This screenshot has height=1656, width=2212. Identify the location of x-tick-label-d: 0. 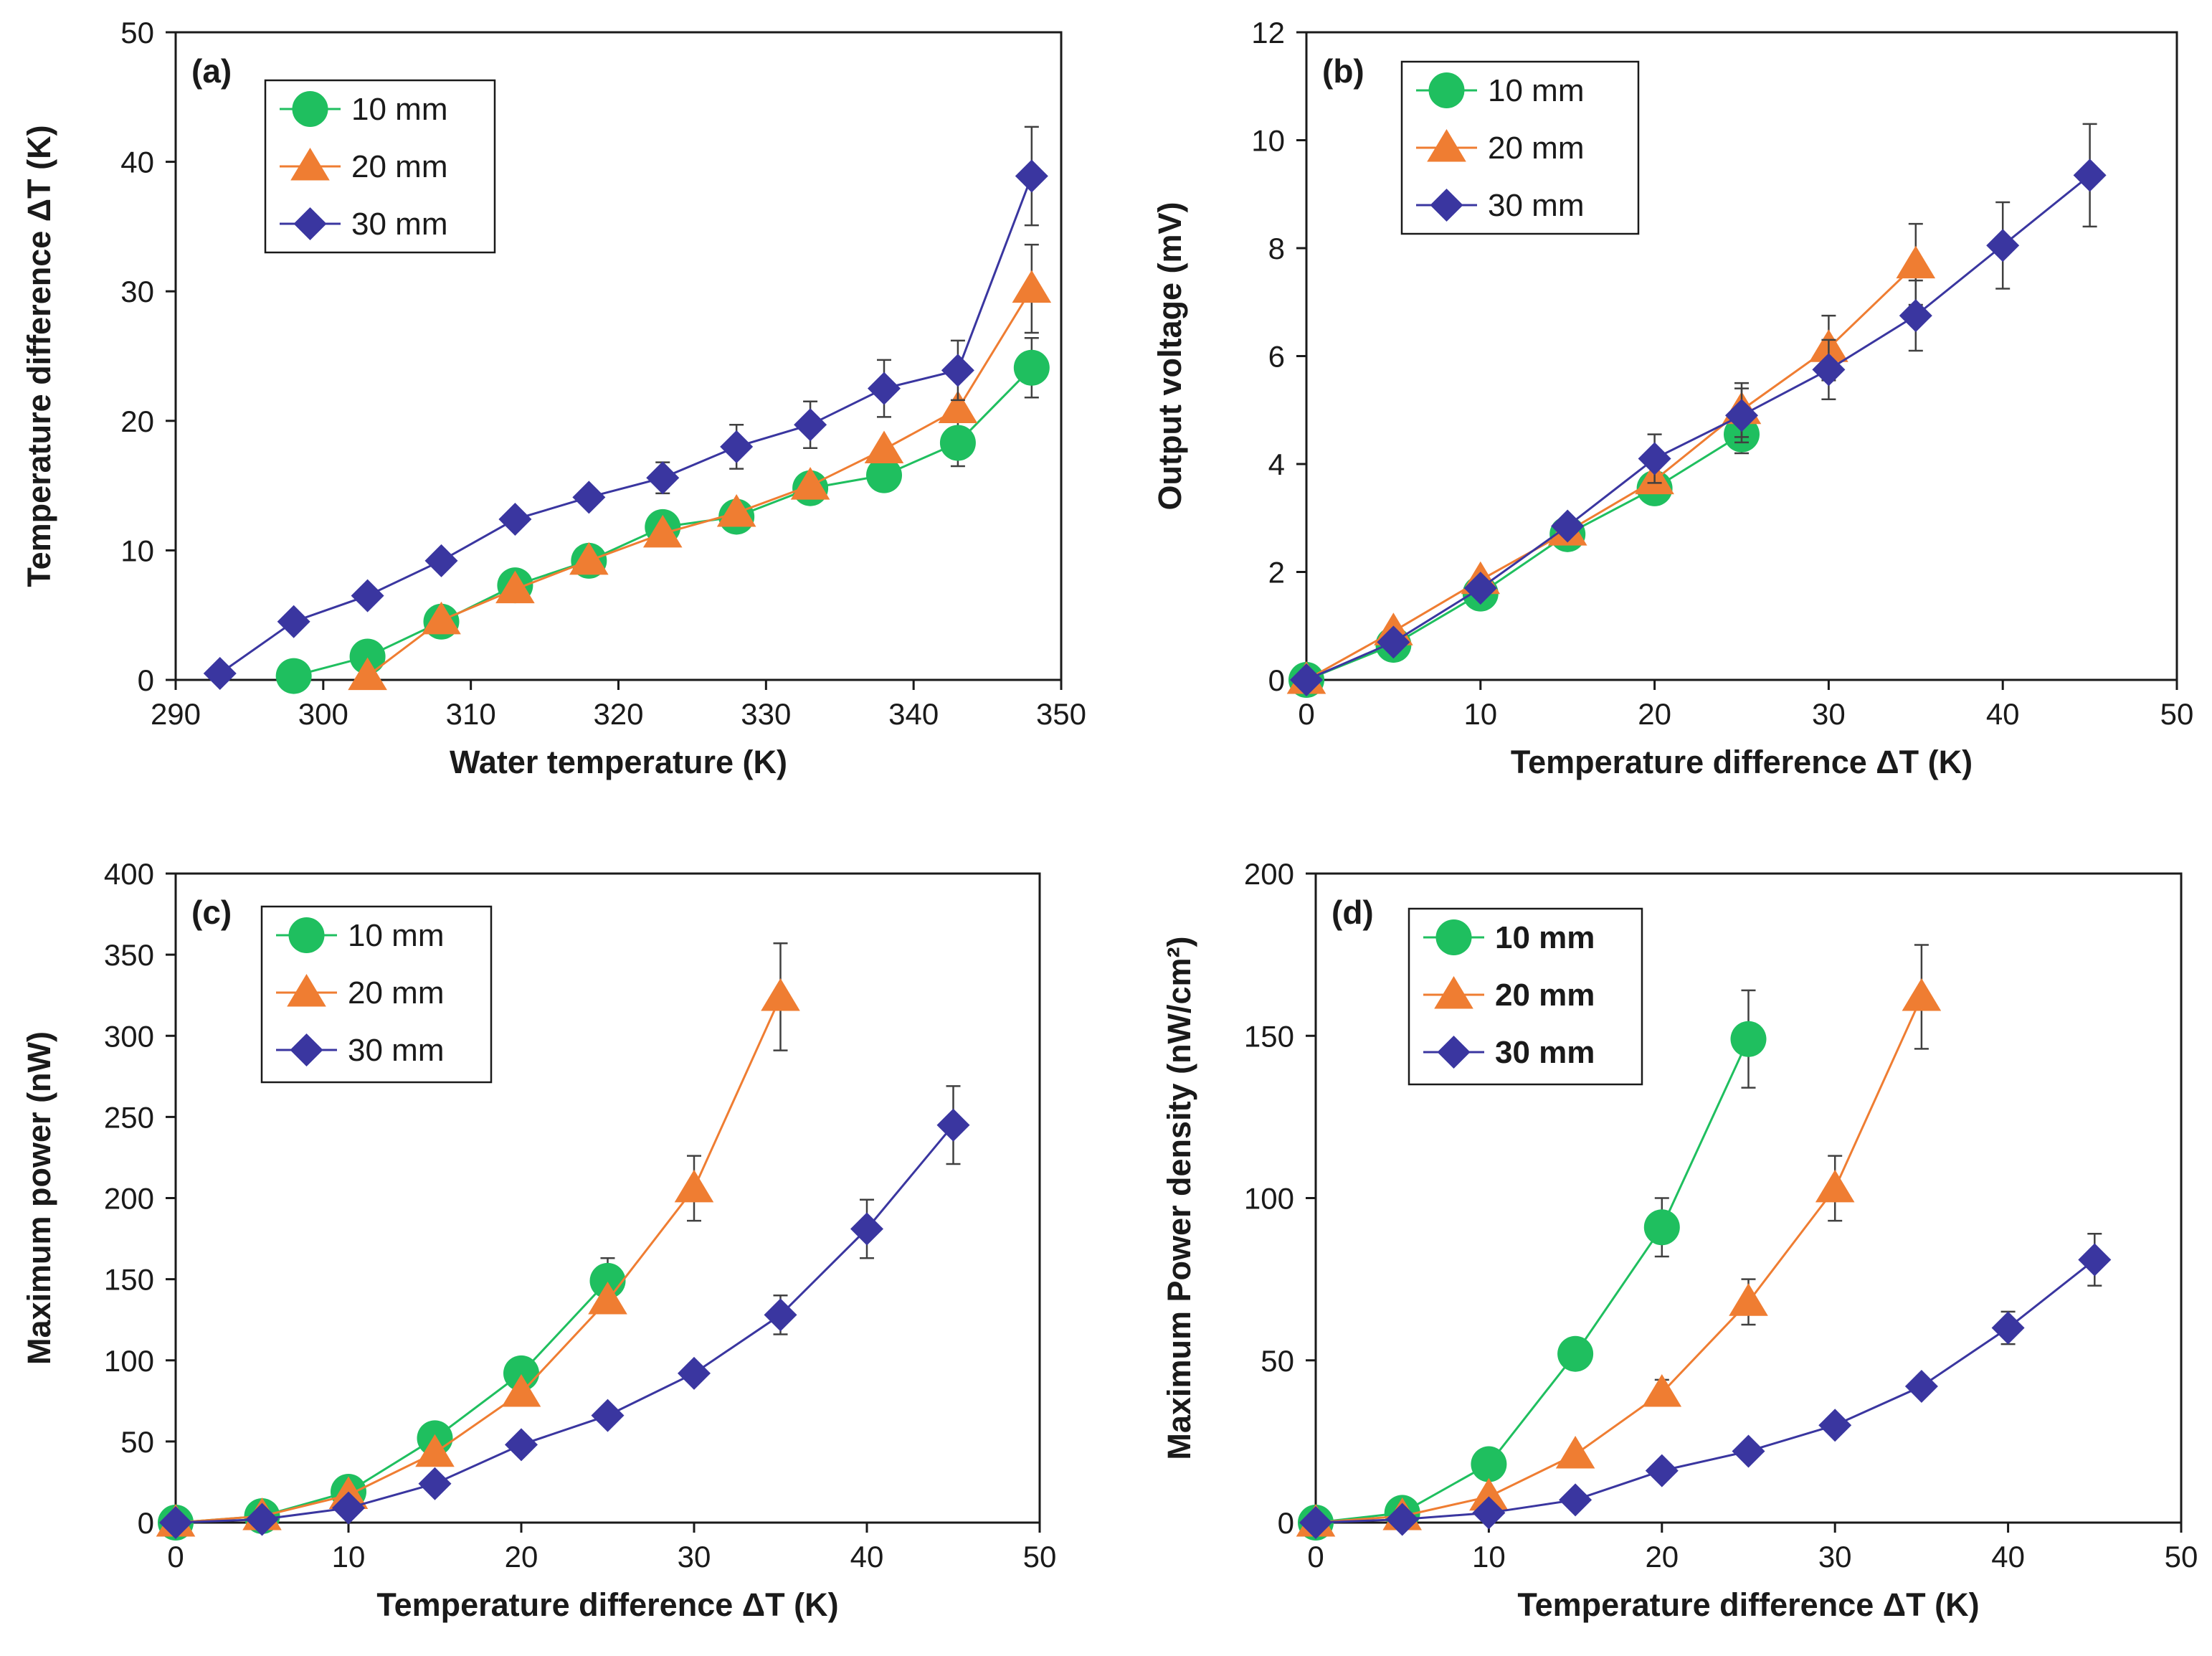
(1315, 1557).